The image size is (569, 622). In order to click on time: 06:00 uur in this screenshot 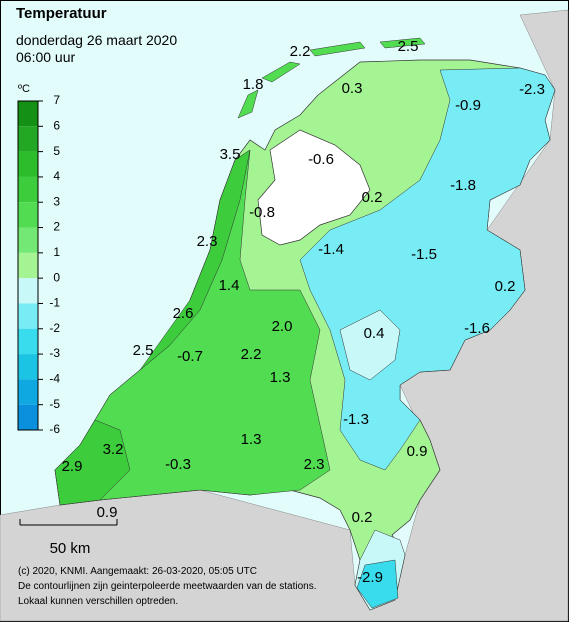, I will do `click(45, 57)`.